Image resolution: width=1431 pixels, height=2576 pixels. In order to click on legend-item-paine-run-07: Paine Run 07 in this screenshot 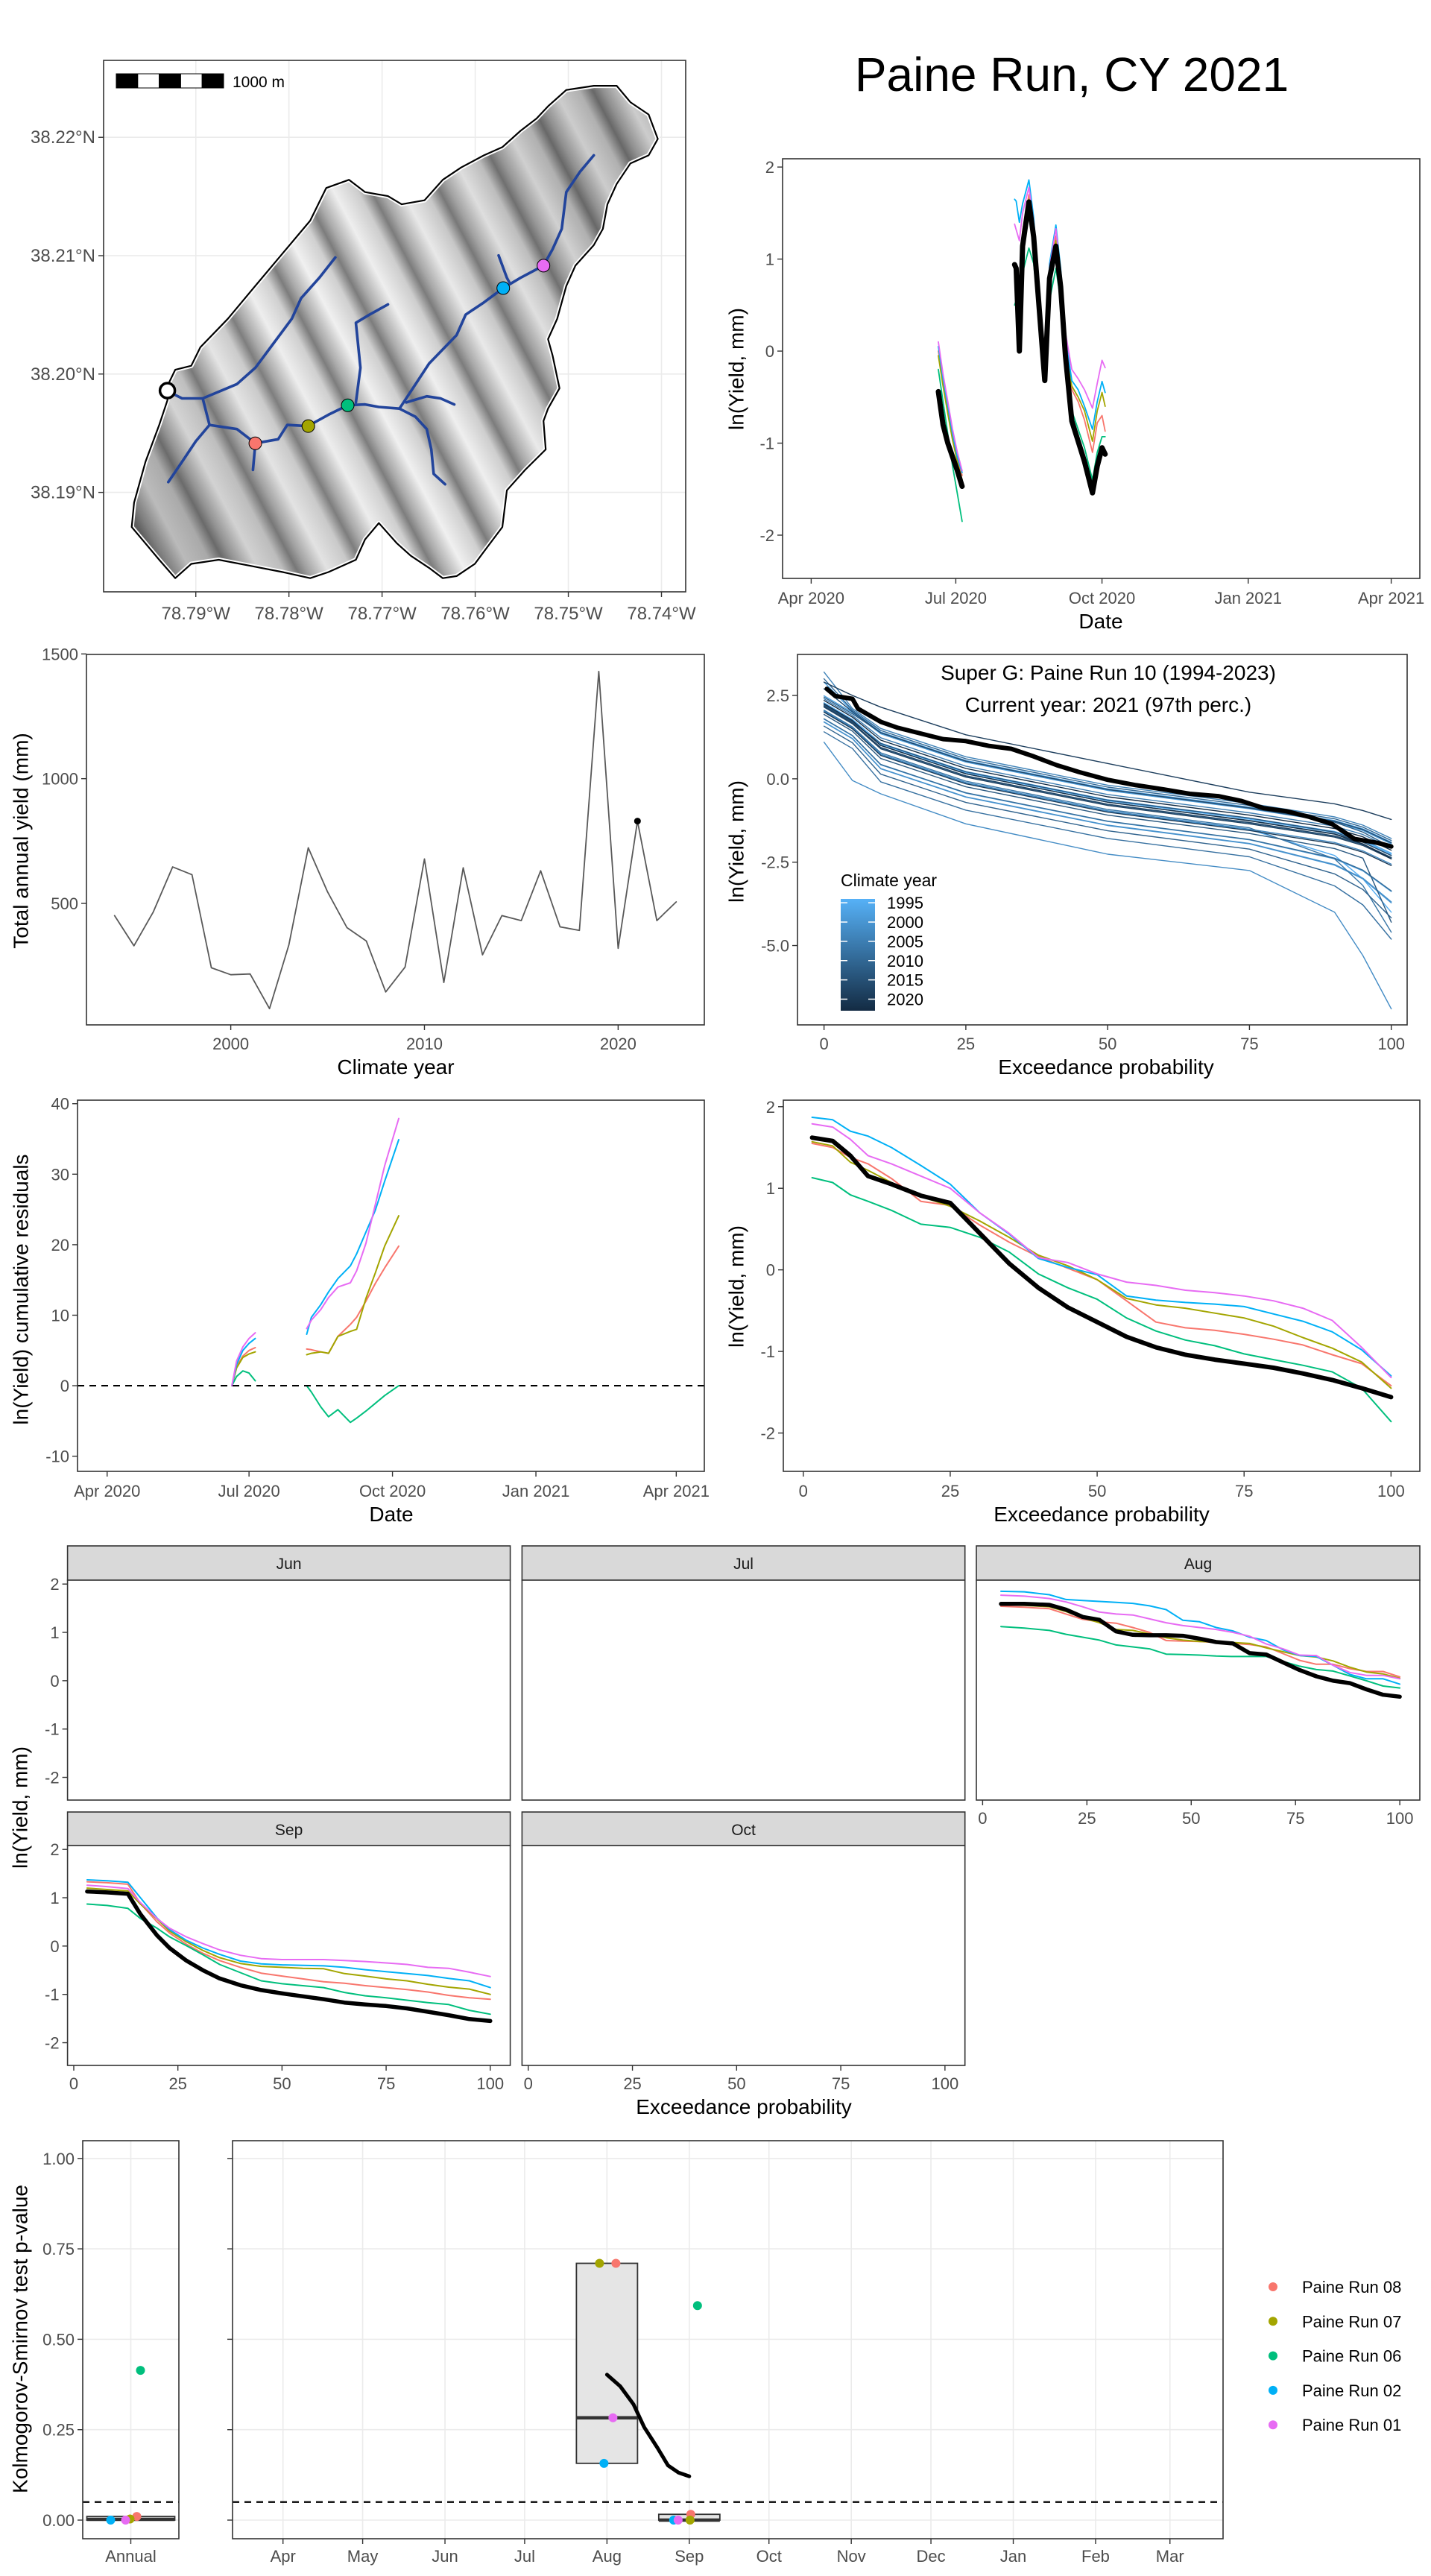, I will do `click(1335, 2322)`.